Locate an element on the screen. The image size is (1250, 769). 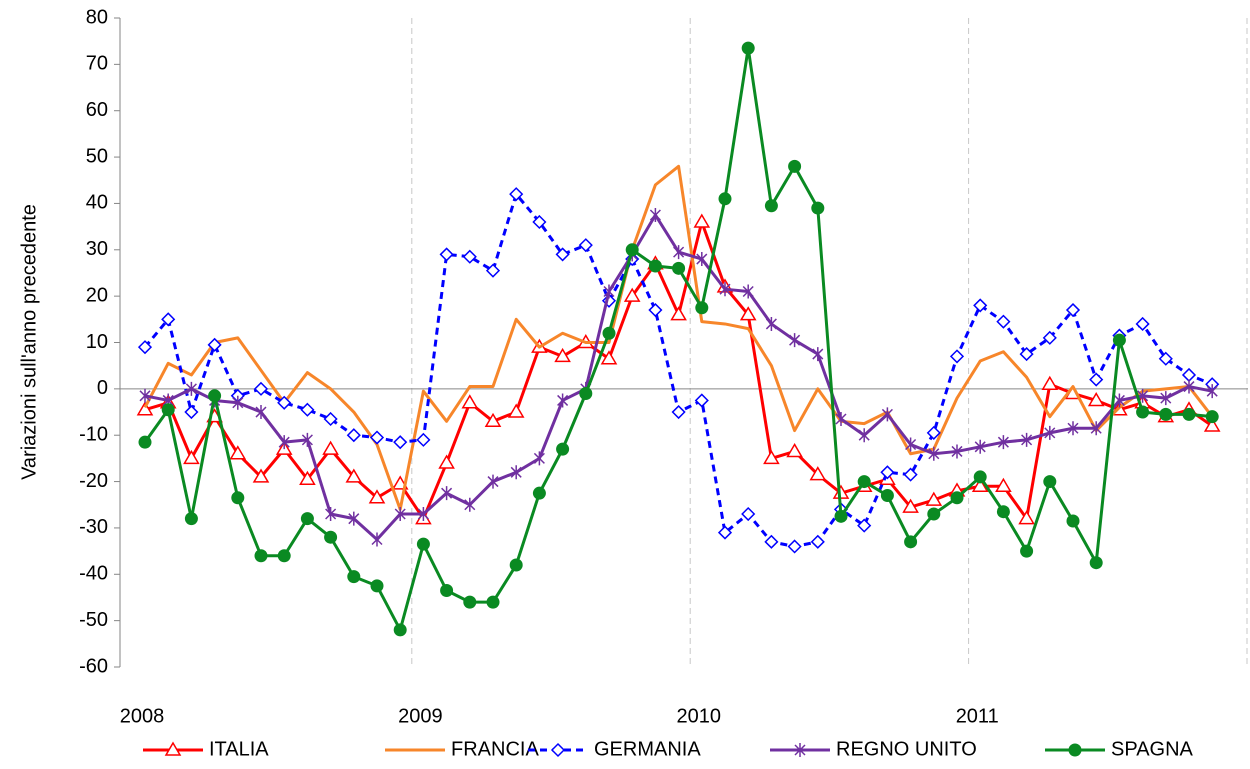
legend-label: ITALIA is located at coordinates (239, 749).